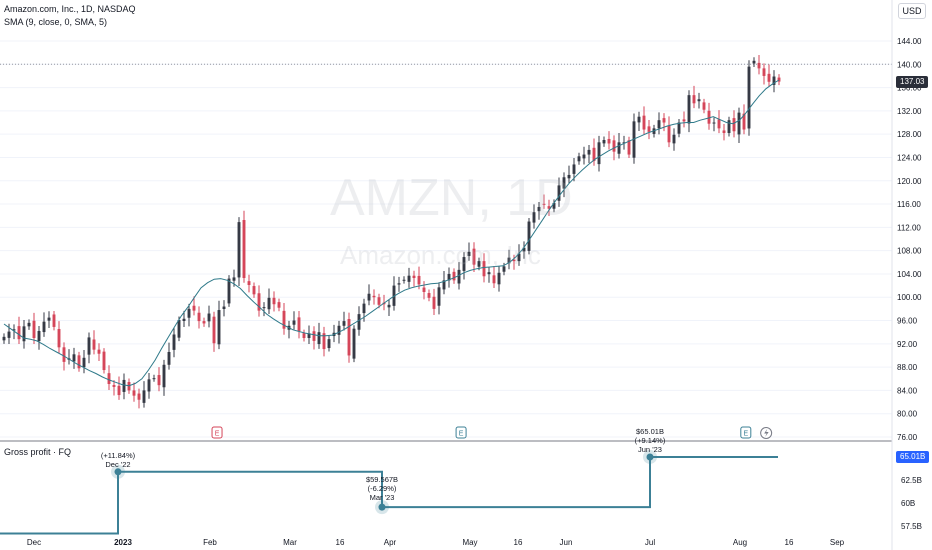 The image size is (932, 550). Describe the element at coordinates (911, 480) in the screenshot. I see `gross-profit-tick-label: 62.5B` at that location.